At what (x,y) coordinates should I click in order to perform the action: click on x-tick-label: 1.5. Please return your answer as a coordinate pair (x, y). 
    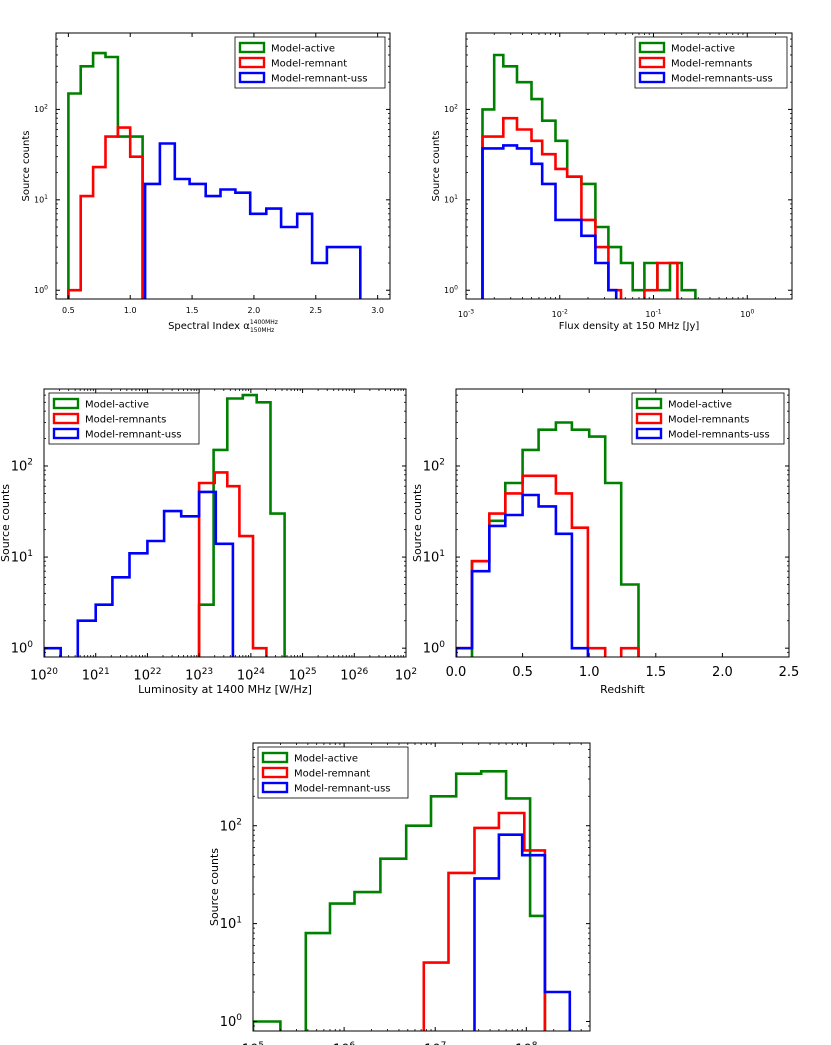
    Looking at the image, I should click on (192, 310).